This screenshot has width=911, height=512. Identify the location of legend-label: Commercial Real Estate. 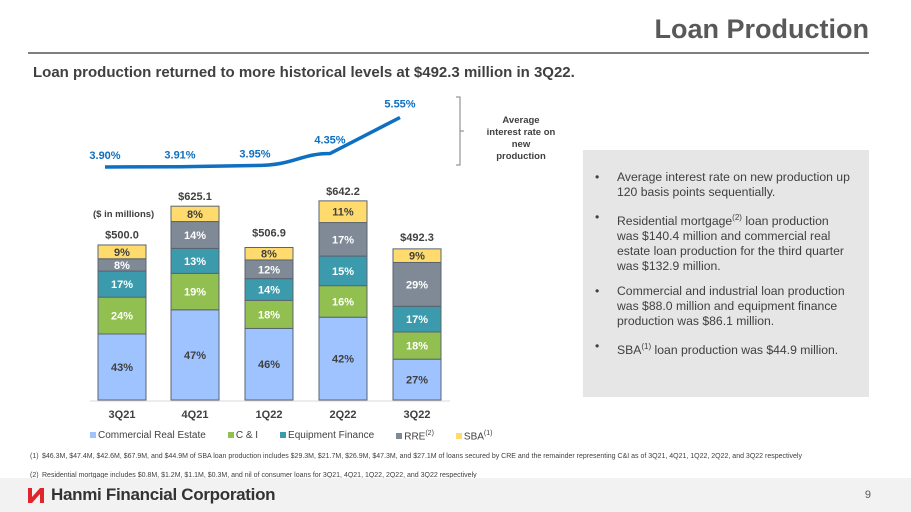
(152, 435).